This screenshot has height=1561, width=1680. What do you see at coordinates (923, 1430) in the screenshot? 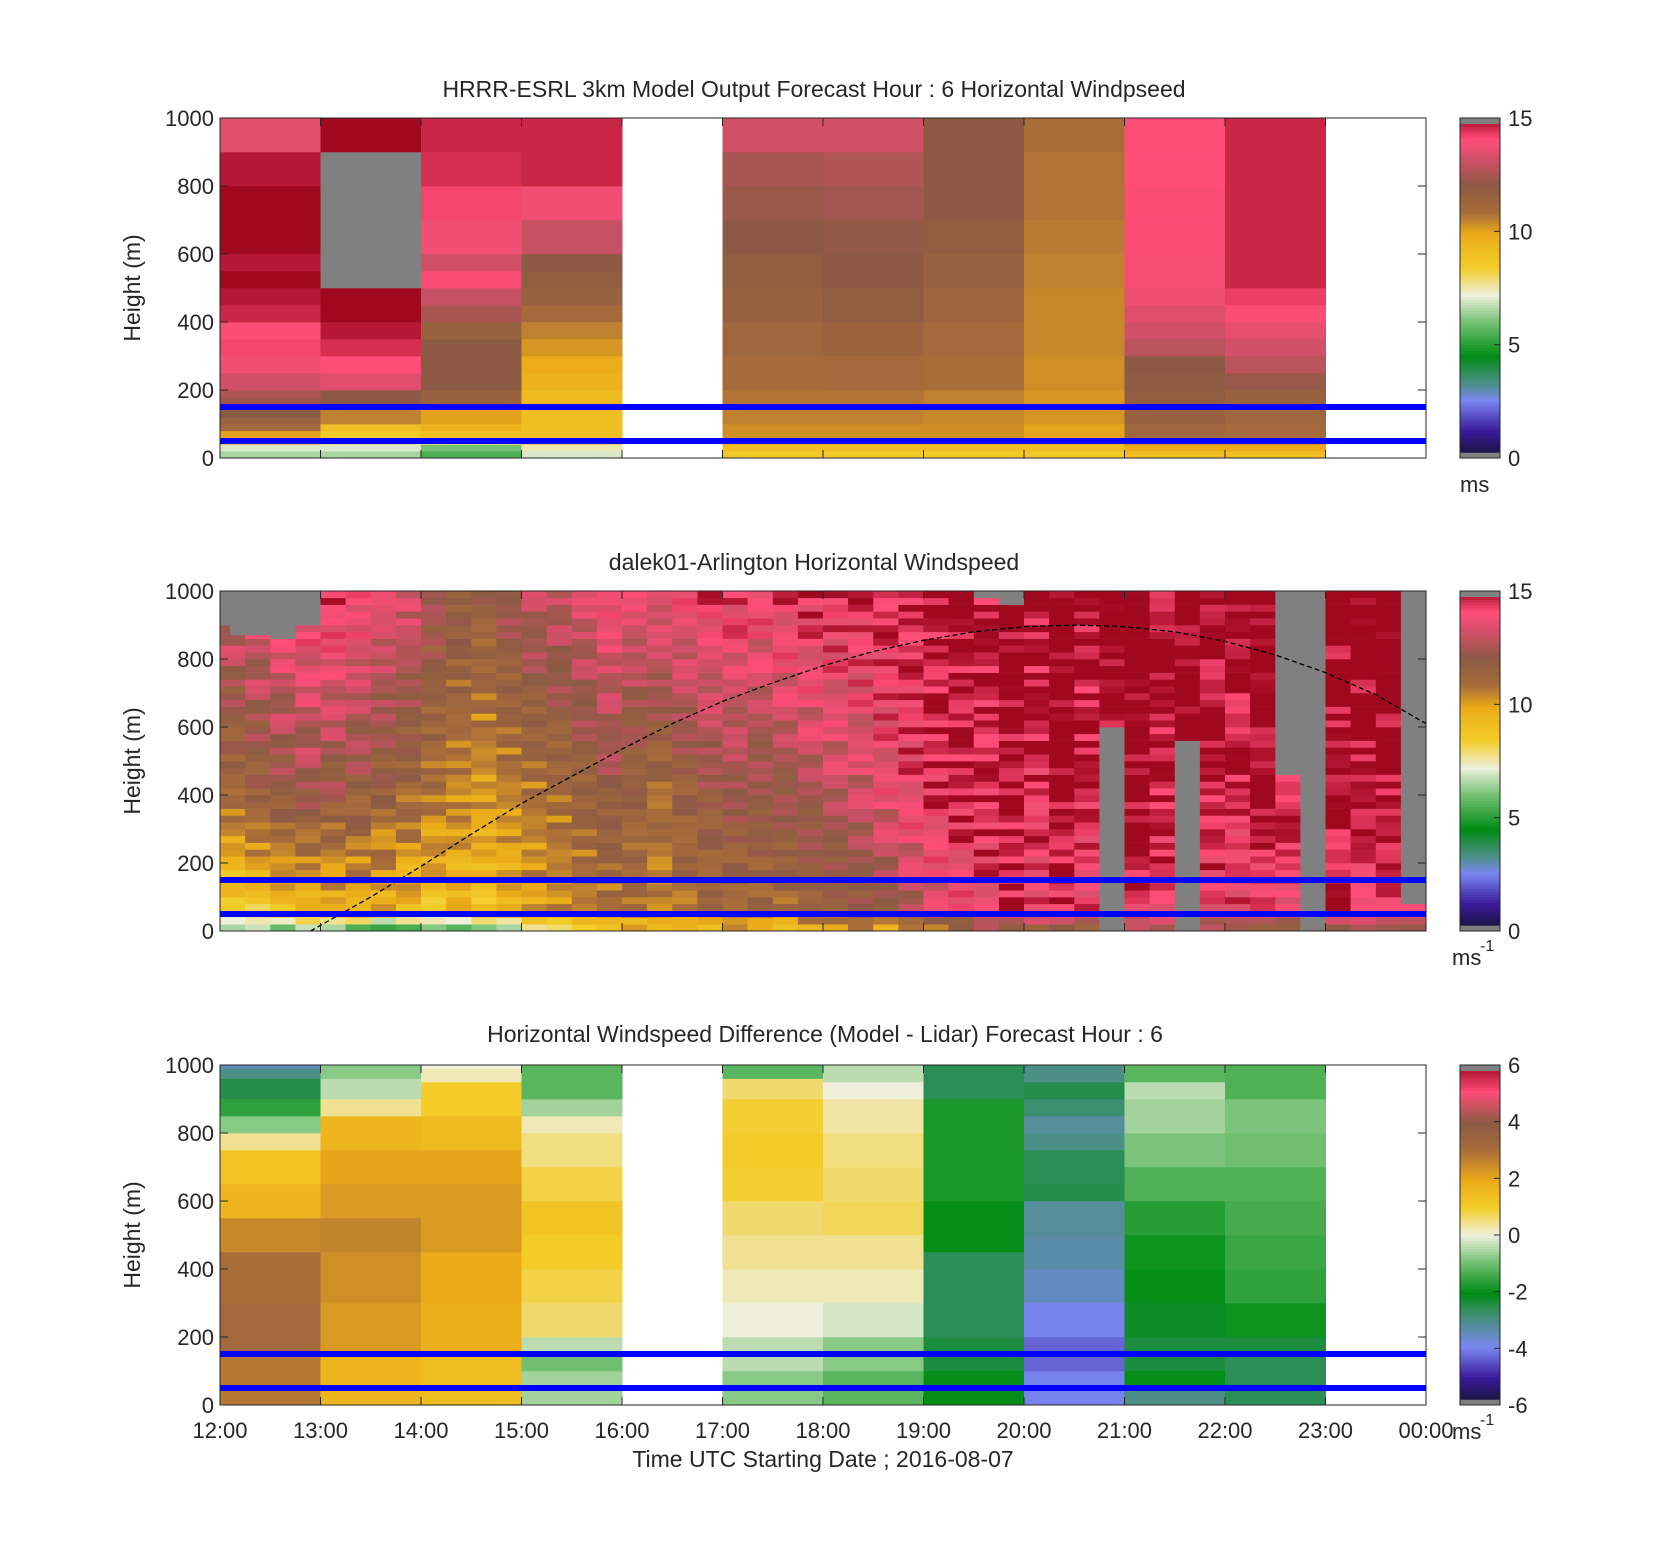
I see `x-tick-label: 19:00` at bounding box center [923, 1430].